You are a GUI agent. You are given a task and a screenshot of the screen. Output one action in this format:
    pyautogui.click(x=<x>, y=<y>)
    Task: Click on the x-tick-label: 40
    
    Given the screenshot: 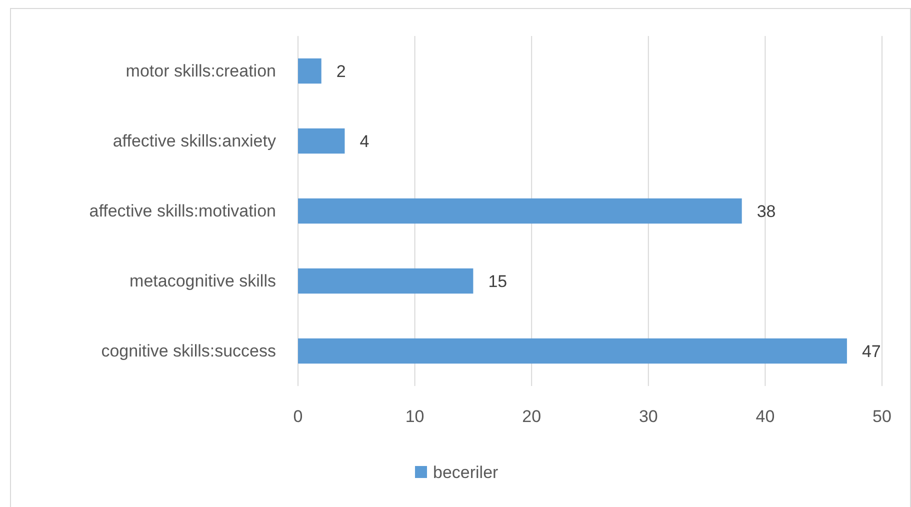 What is the action you would take?
    pyautogui.click(x=765, y=416)
    